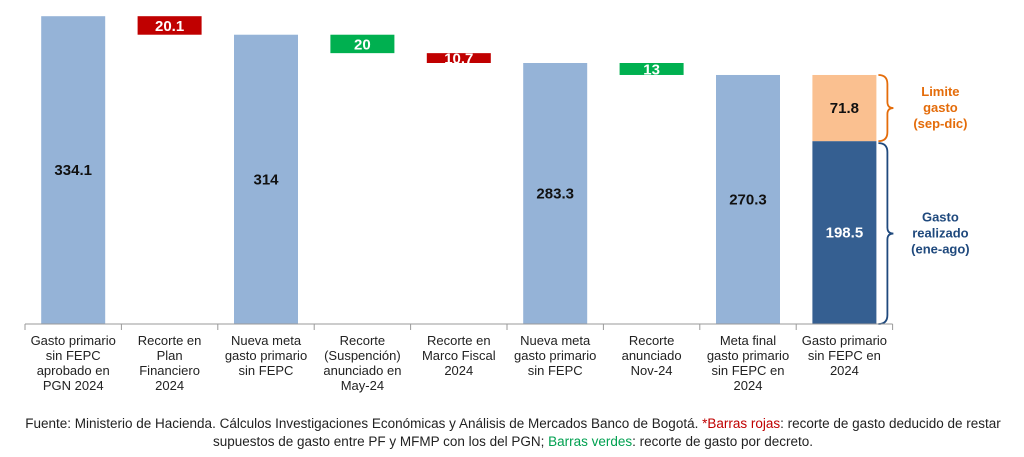  I want to click on category-label-2-line-1: Recorte en, so click(170, 340).